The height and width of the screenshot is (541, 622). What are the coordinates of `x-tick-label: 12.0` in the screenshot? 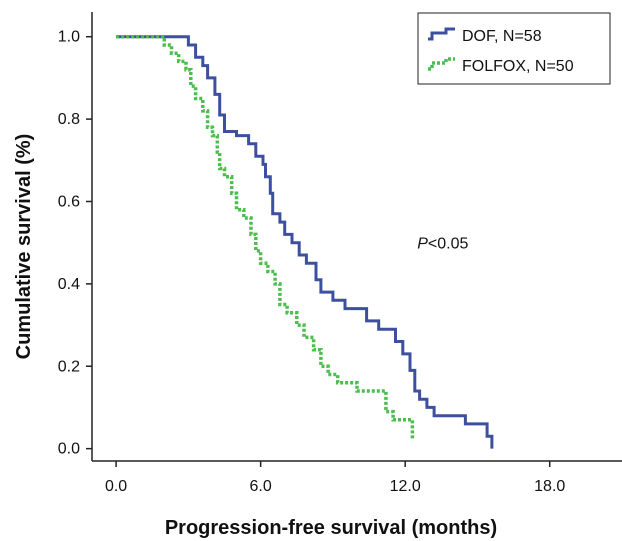 It's located at (405, 486).